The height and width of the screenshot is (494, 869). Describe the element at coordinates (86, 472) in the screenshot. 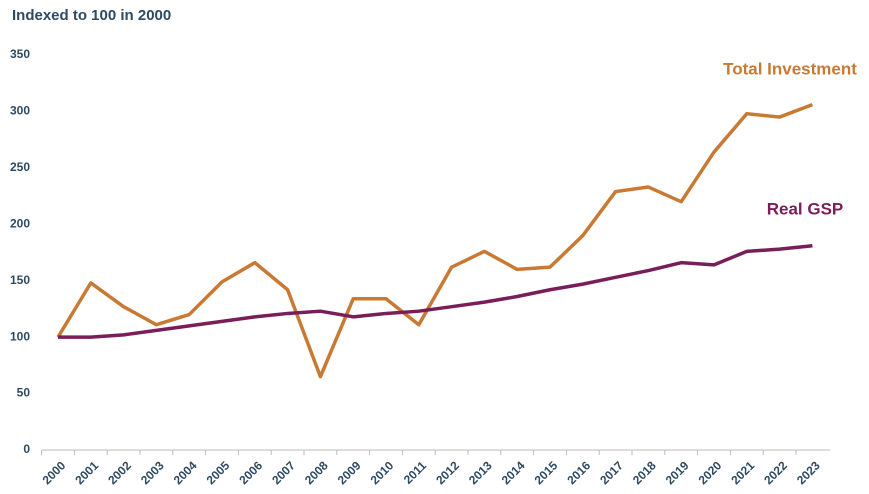

I see `x-tick-label: 2001` at that location.